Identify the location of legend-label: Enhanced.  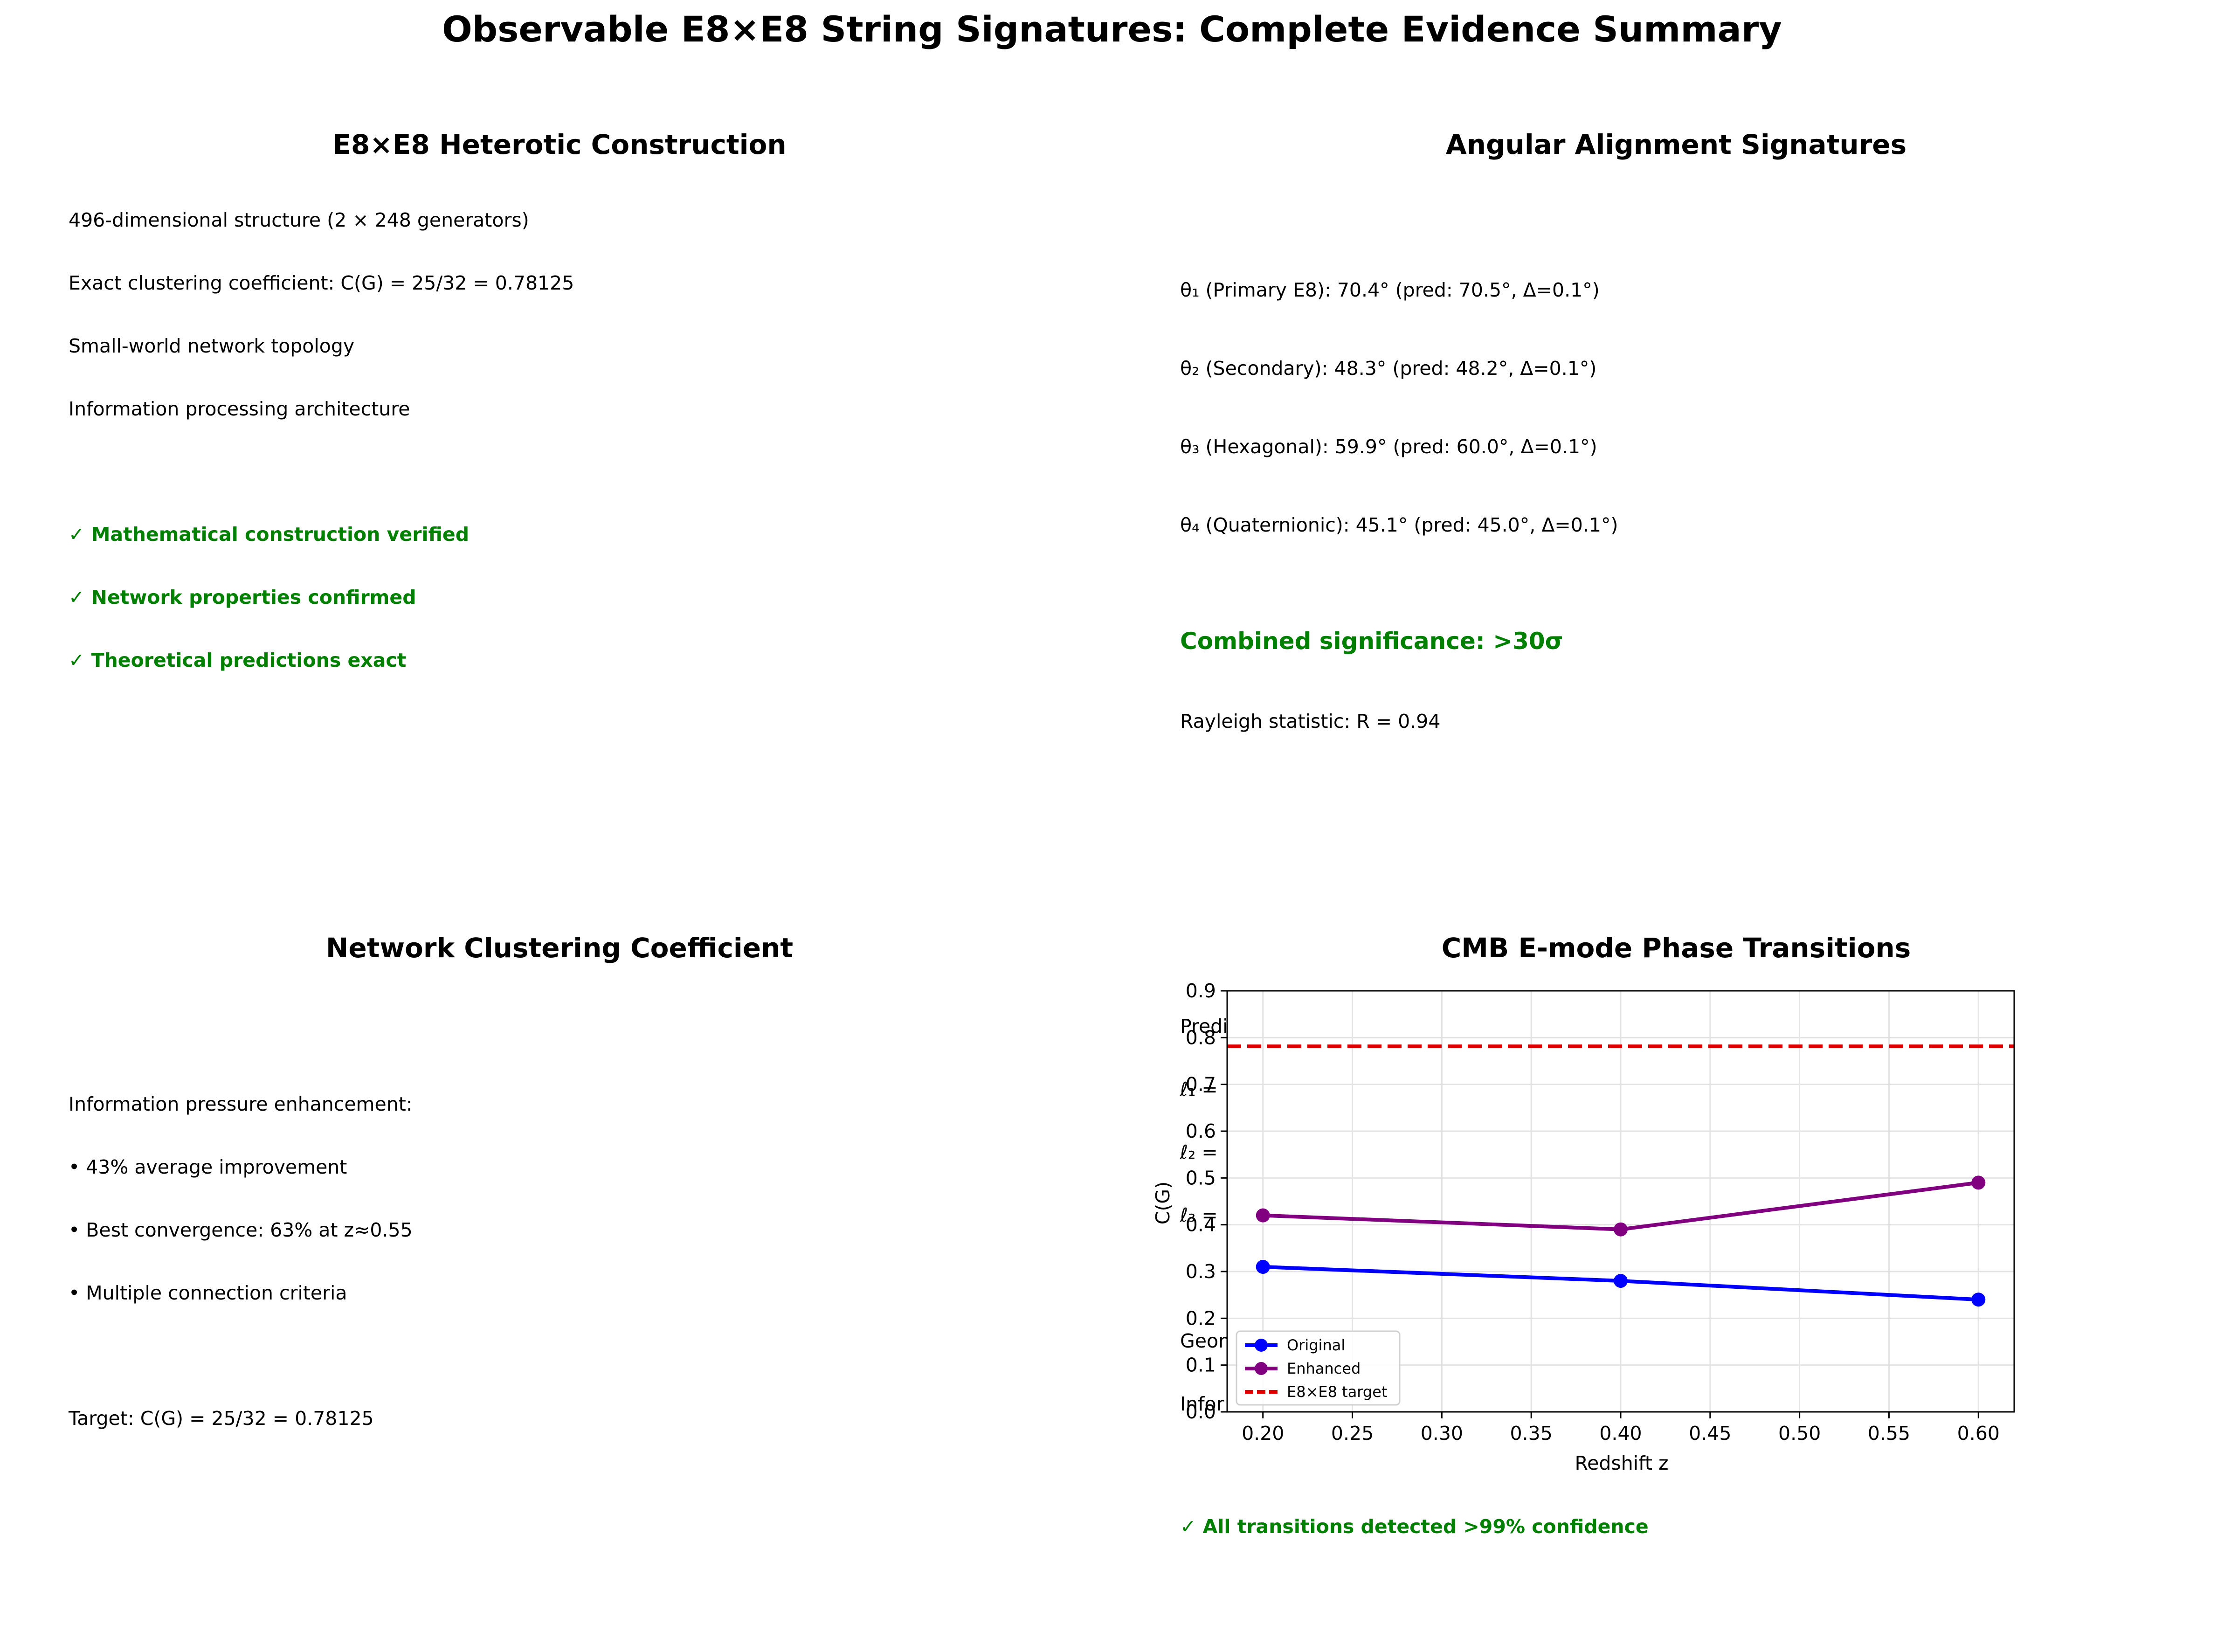
(1324, 1368).